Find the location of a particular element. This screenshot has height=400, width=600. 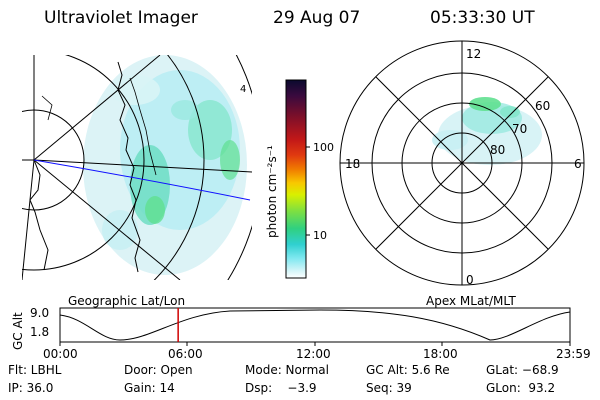

glon-field: GLon: 93.2 is located at coordinates (521, 388).